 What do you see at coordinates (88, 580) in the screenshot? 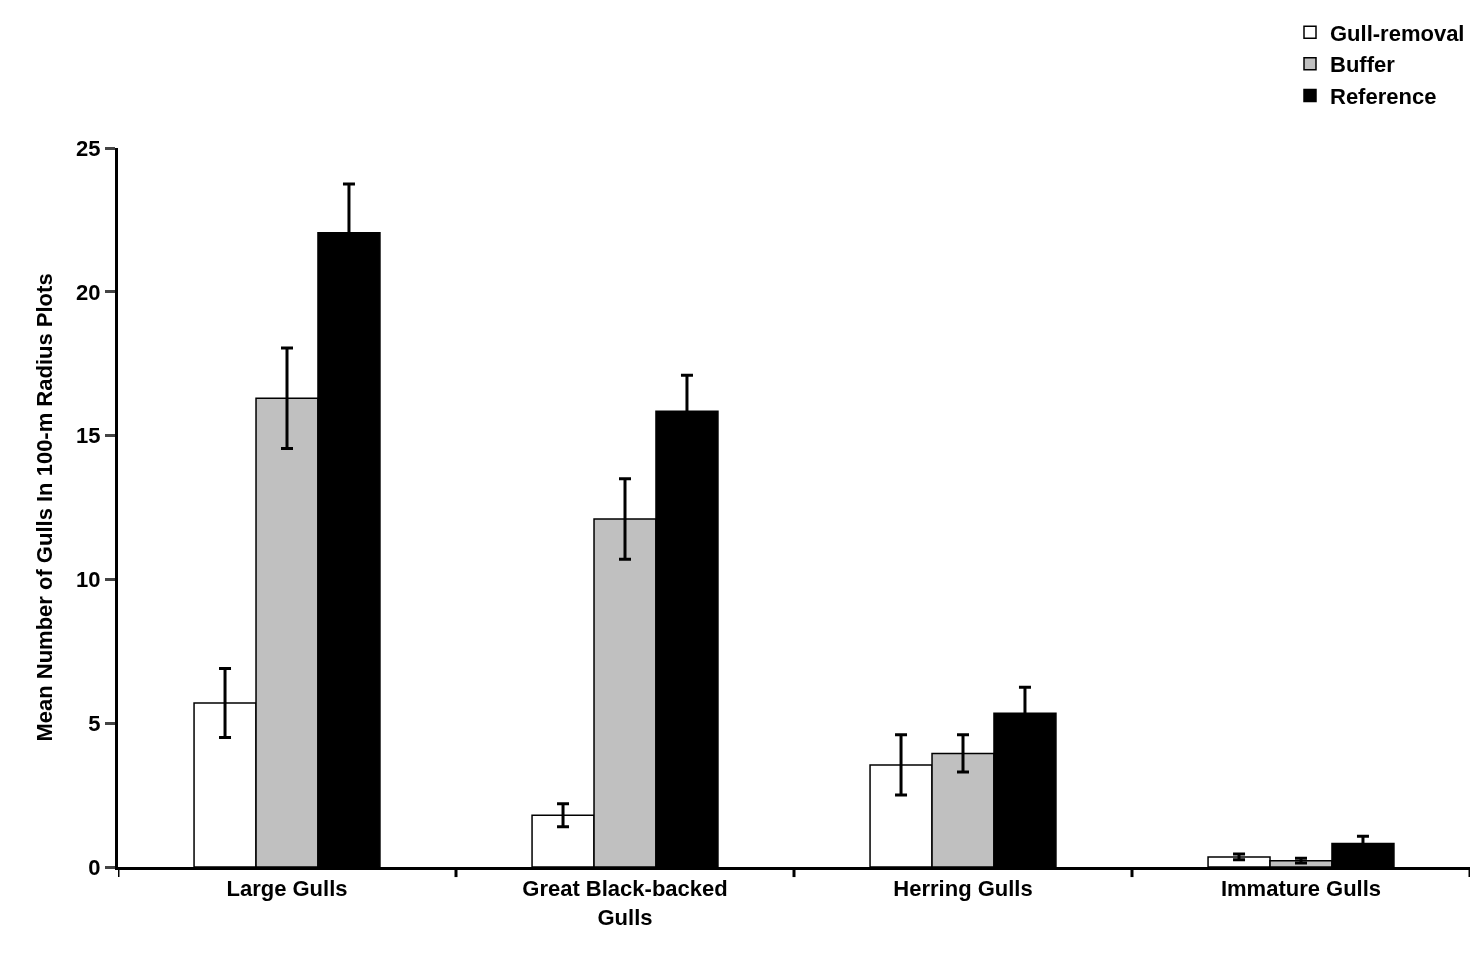
I see `y-tick-label: 10` at bounding box center [88, 580].